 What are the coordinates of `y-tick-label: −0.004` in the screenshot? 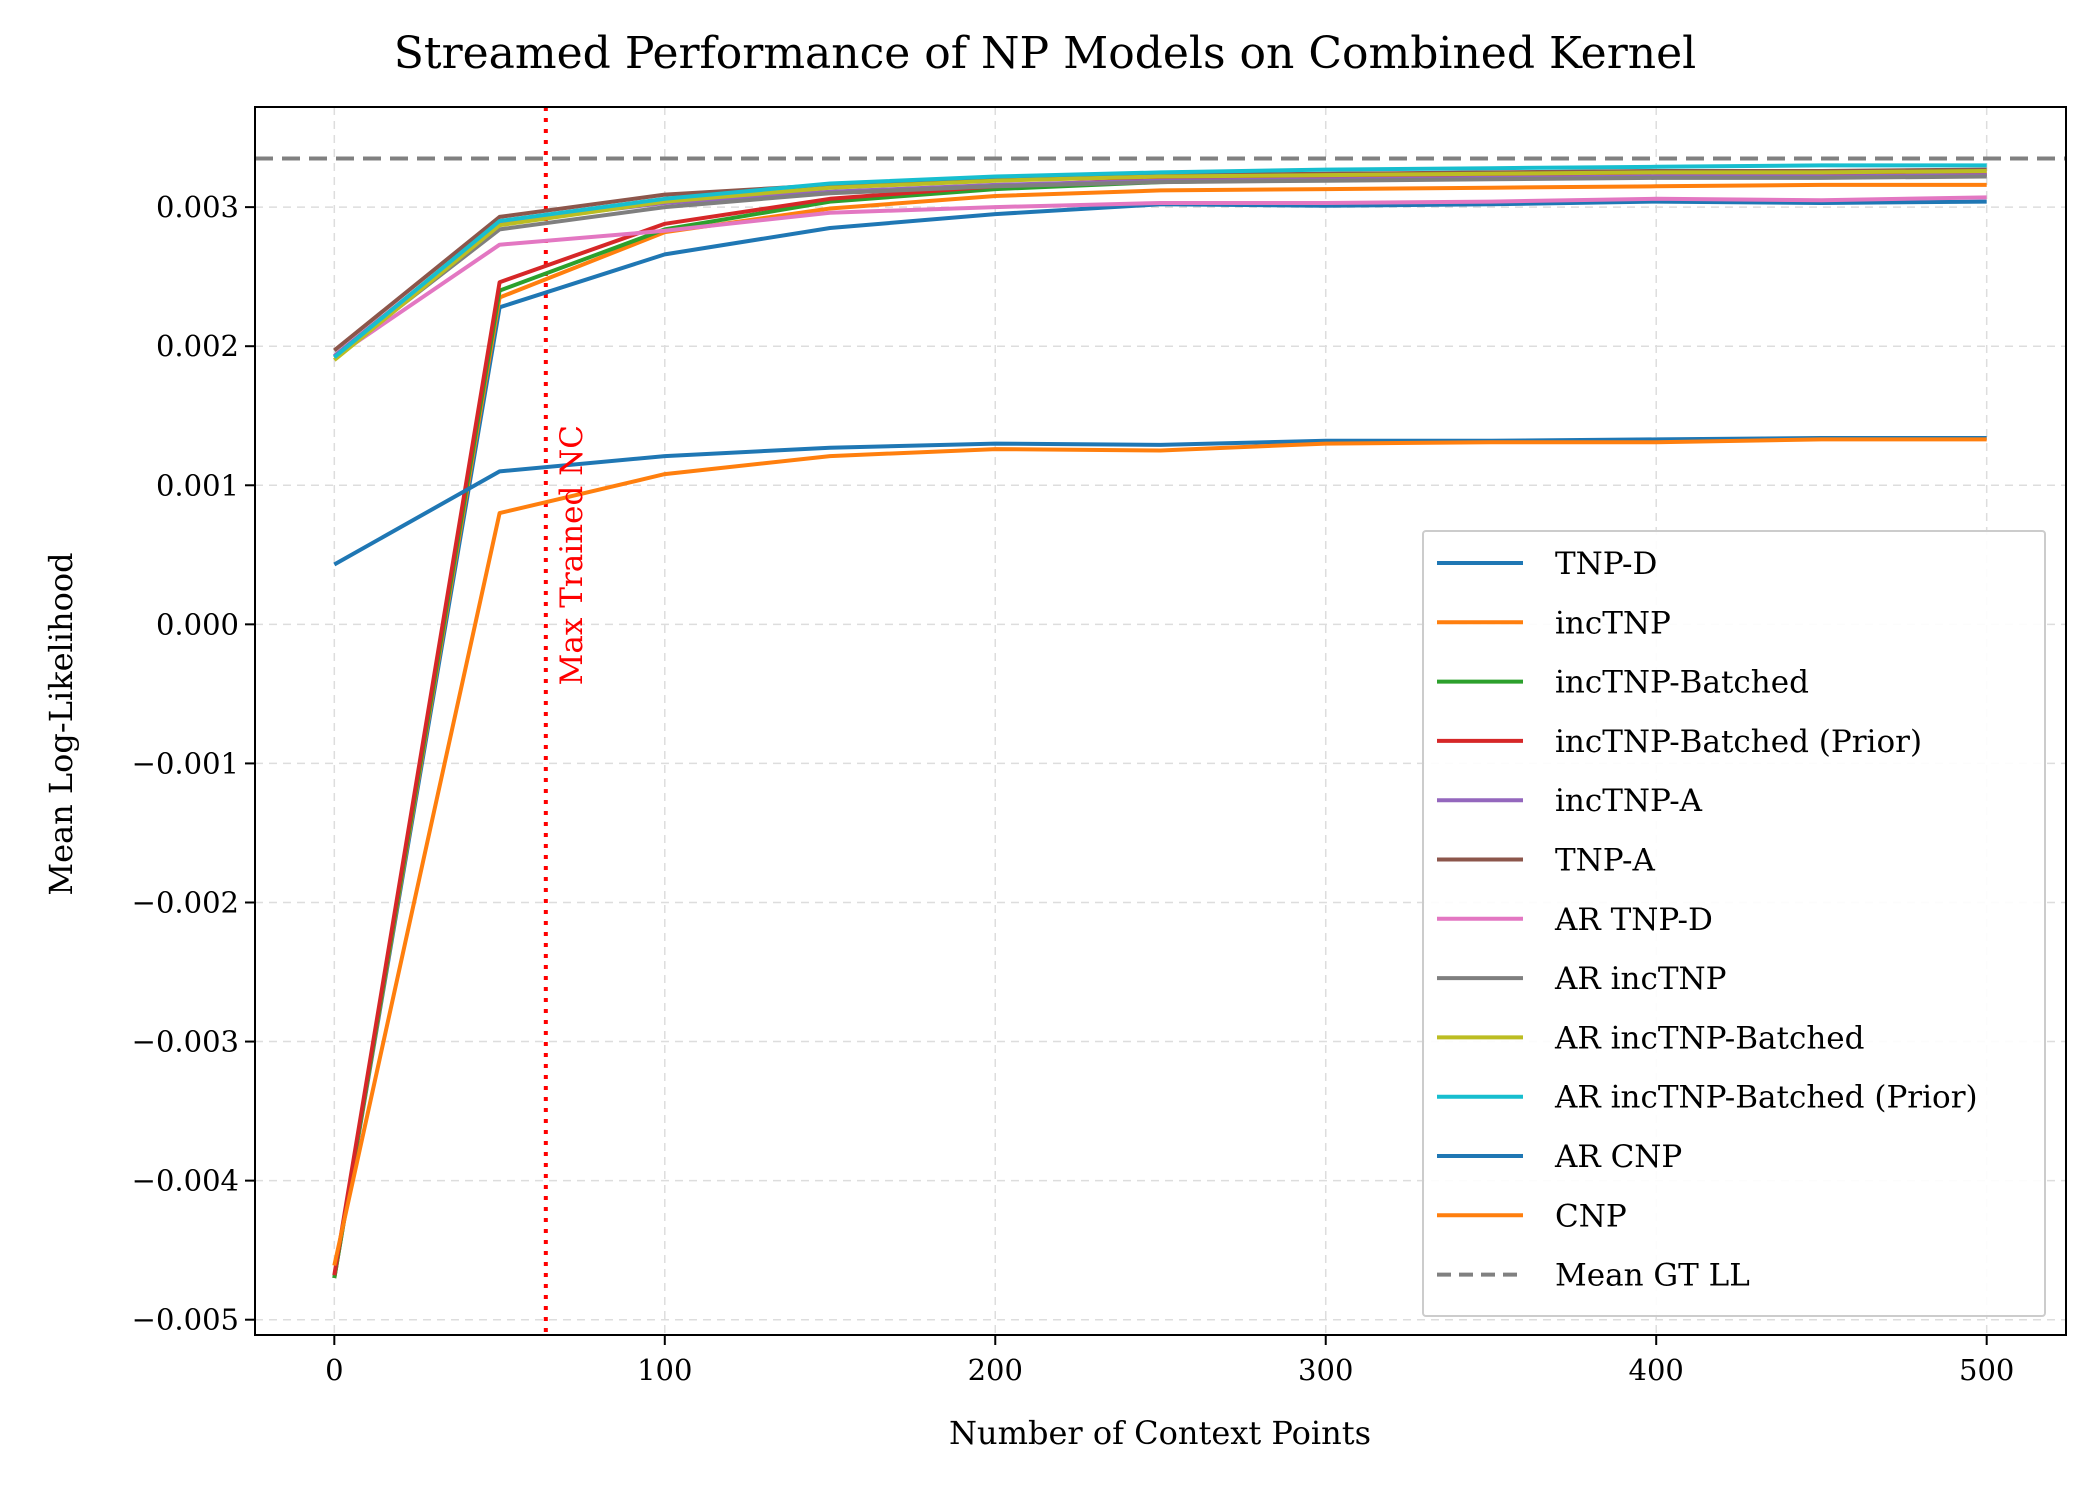 It's located at (185, 1181).